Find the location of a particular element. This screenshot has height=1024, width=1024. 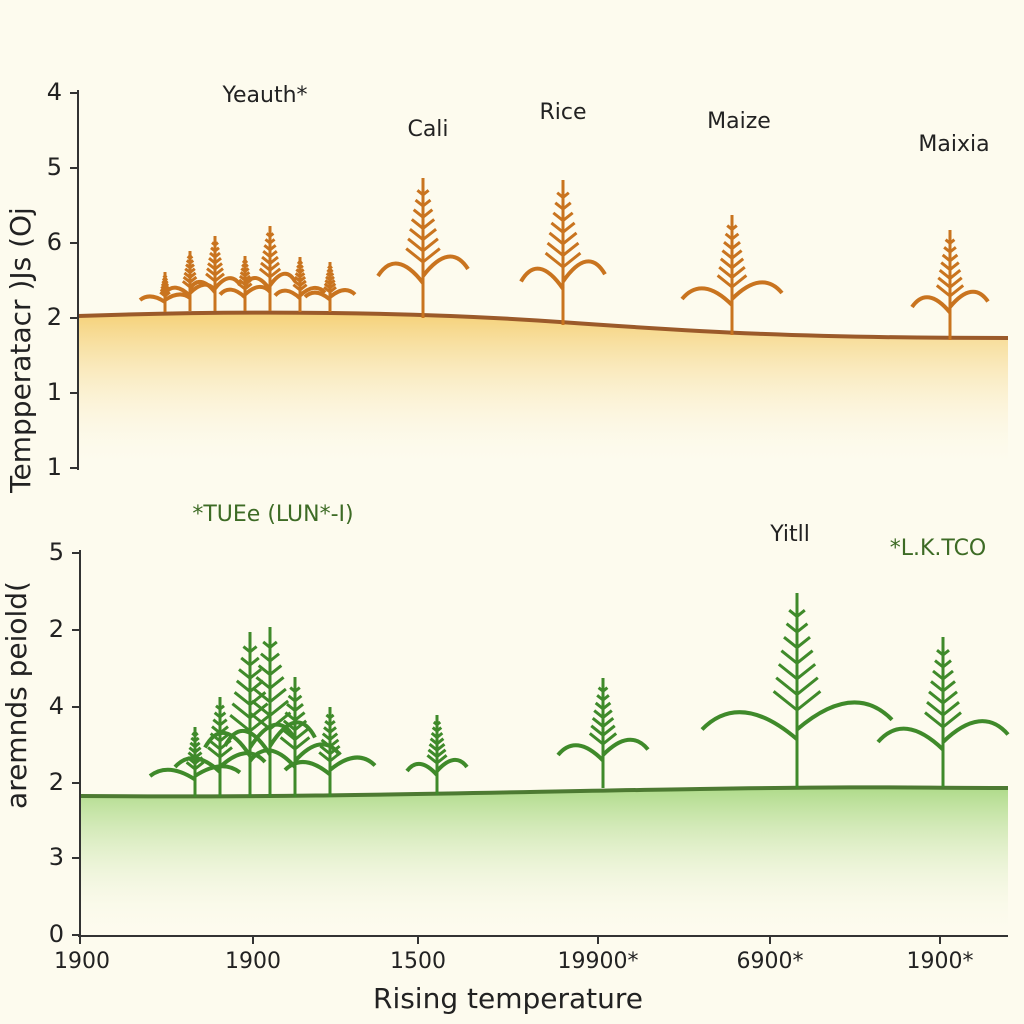

bottom-ground-line is located at coordinates (544, 792).